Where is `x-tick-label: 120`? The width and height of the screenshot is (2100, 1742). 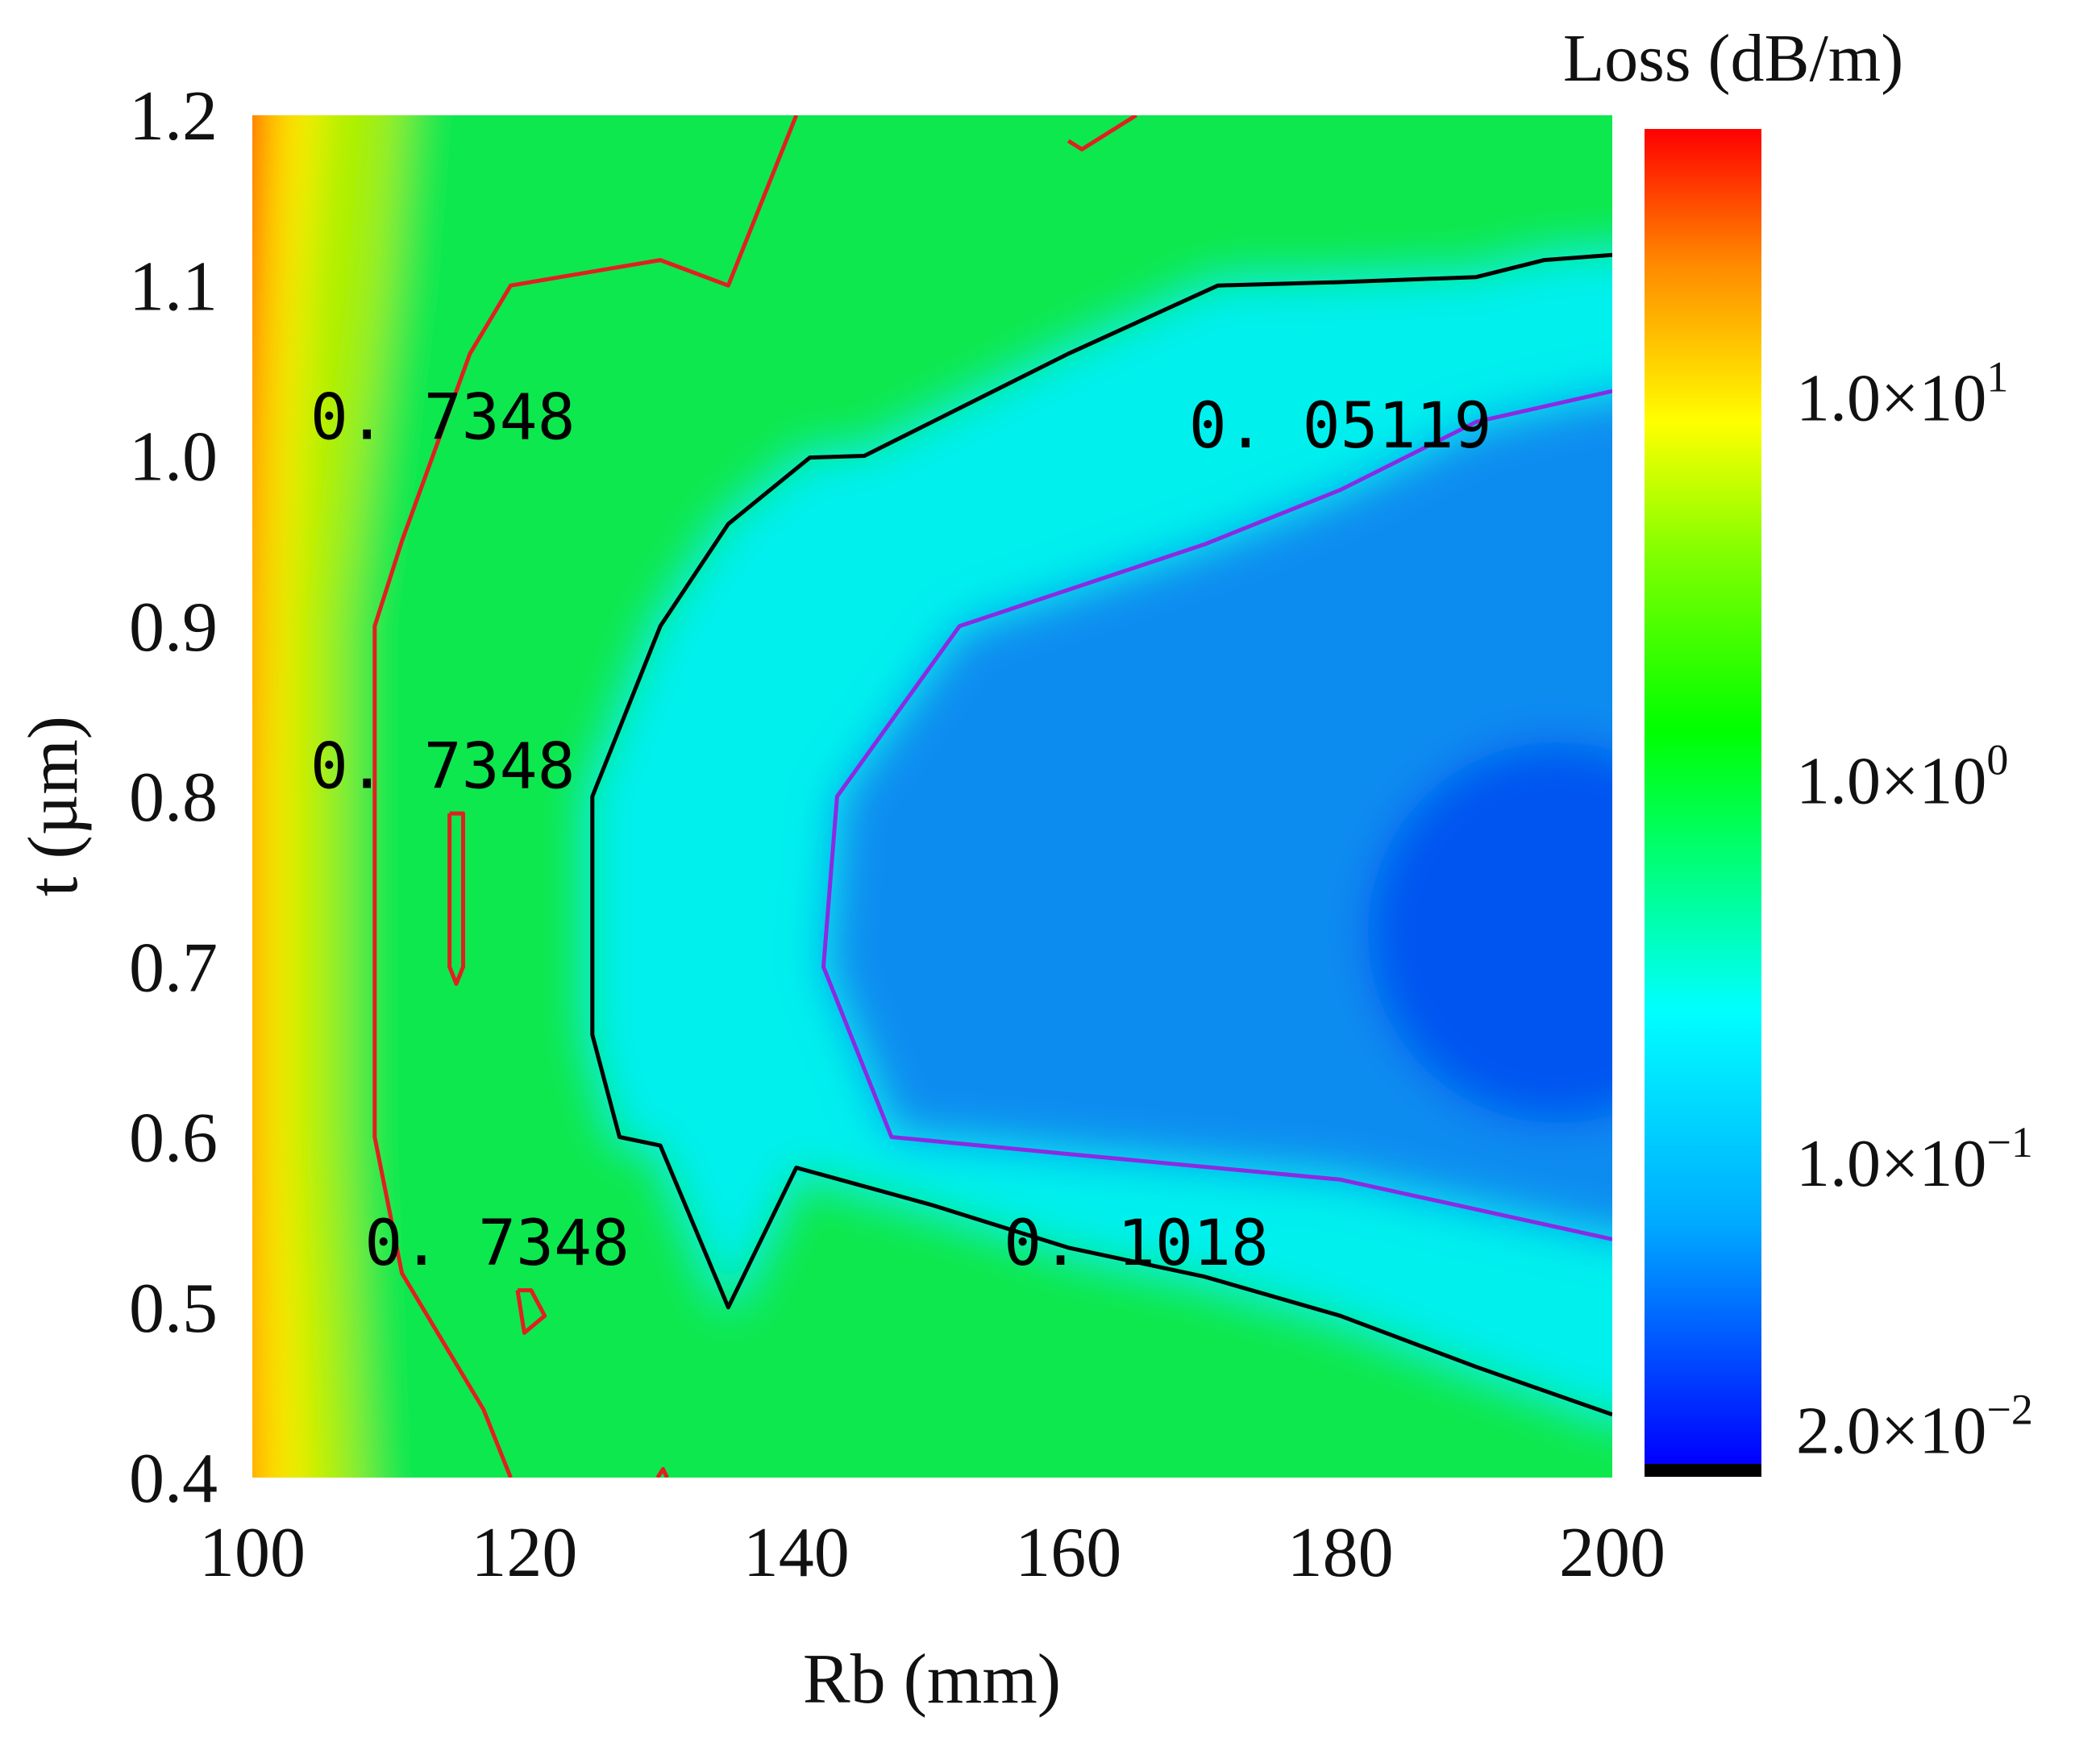
x-tick-label: 120 is located at coordinates (524, 1553).